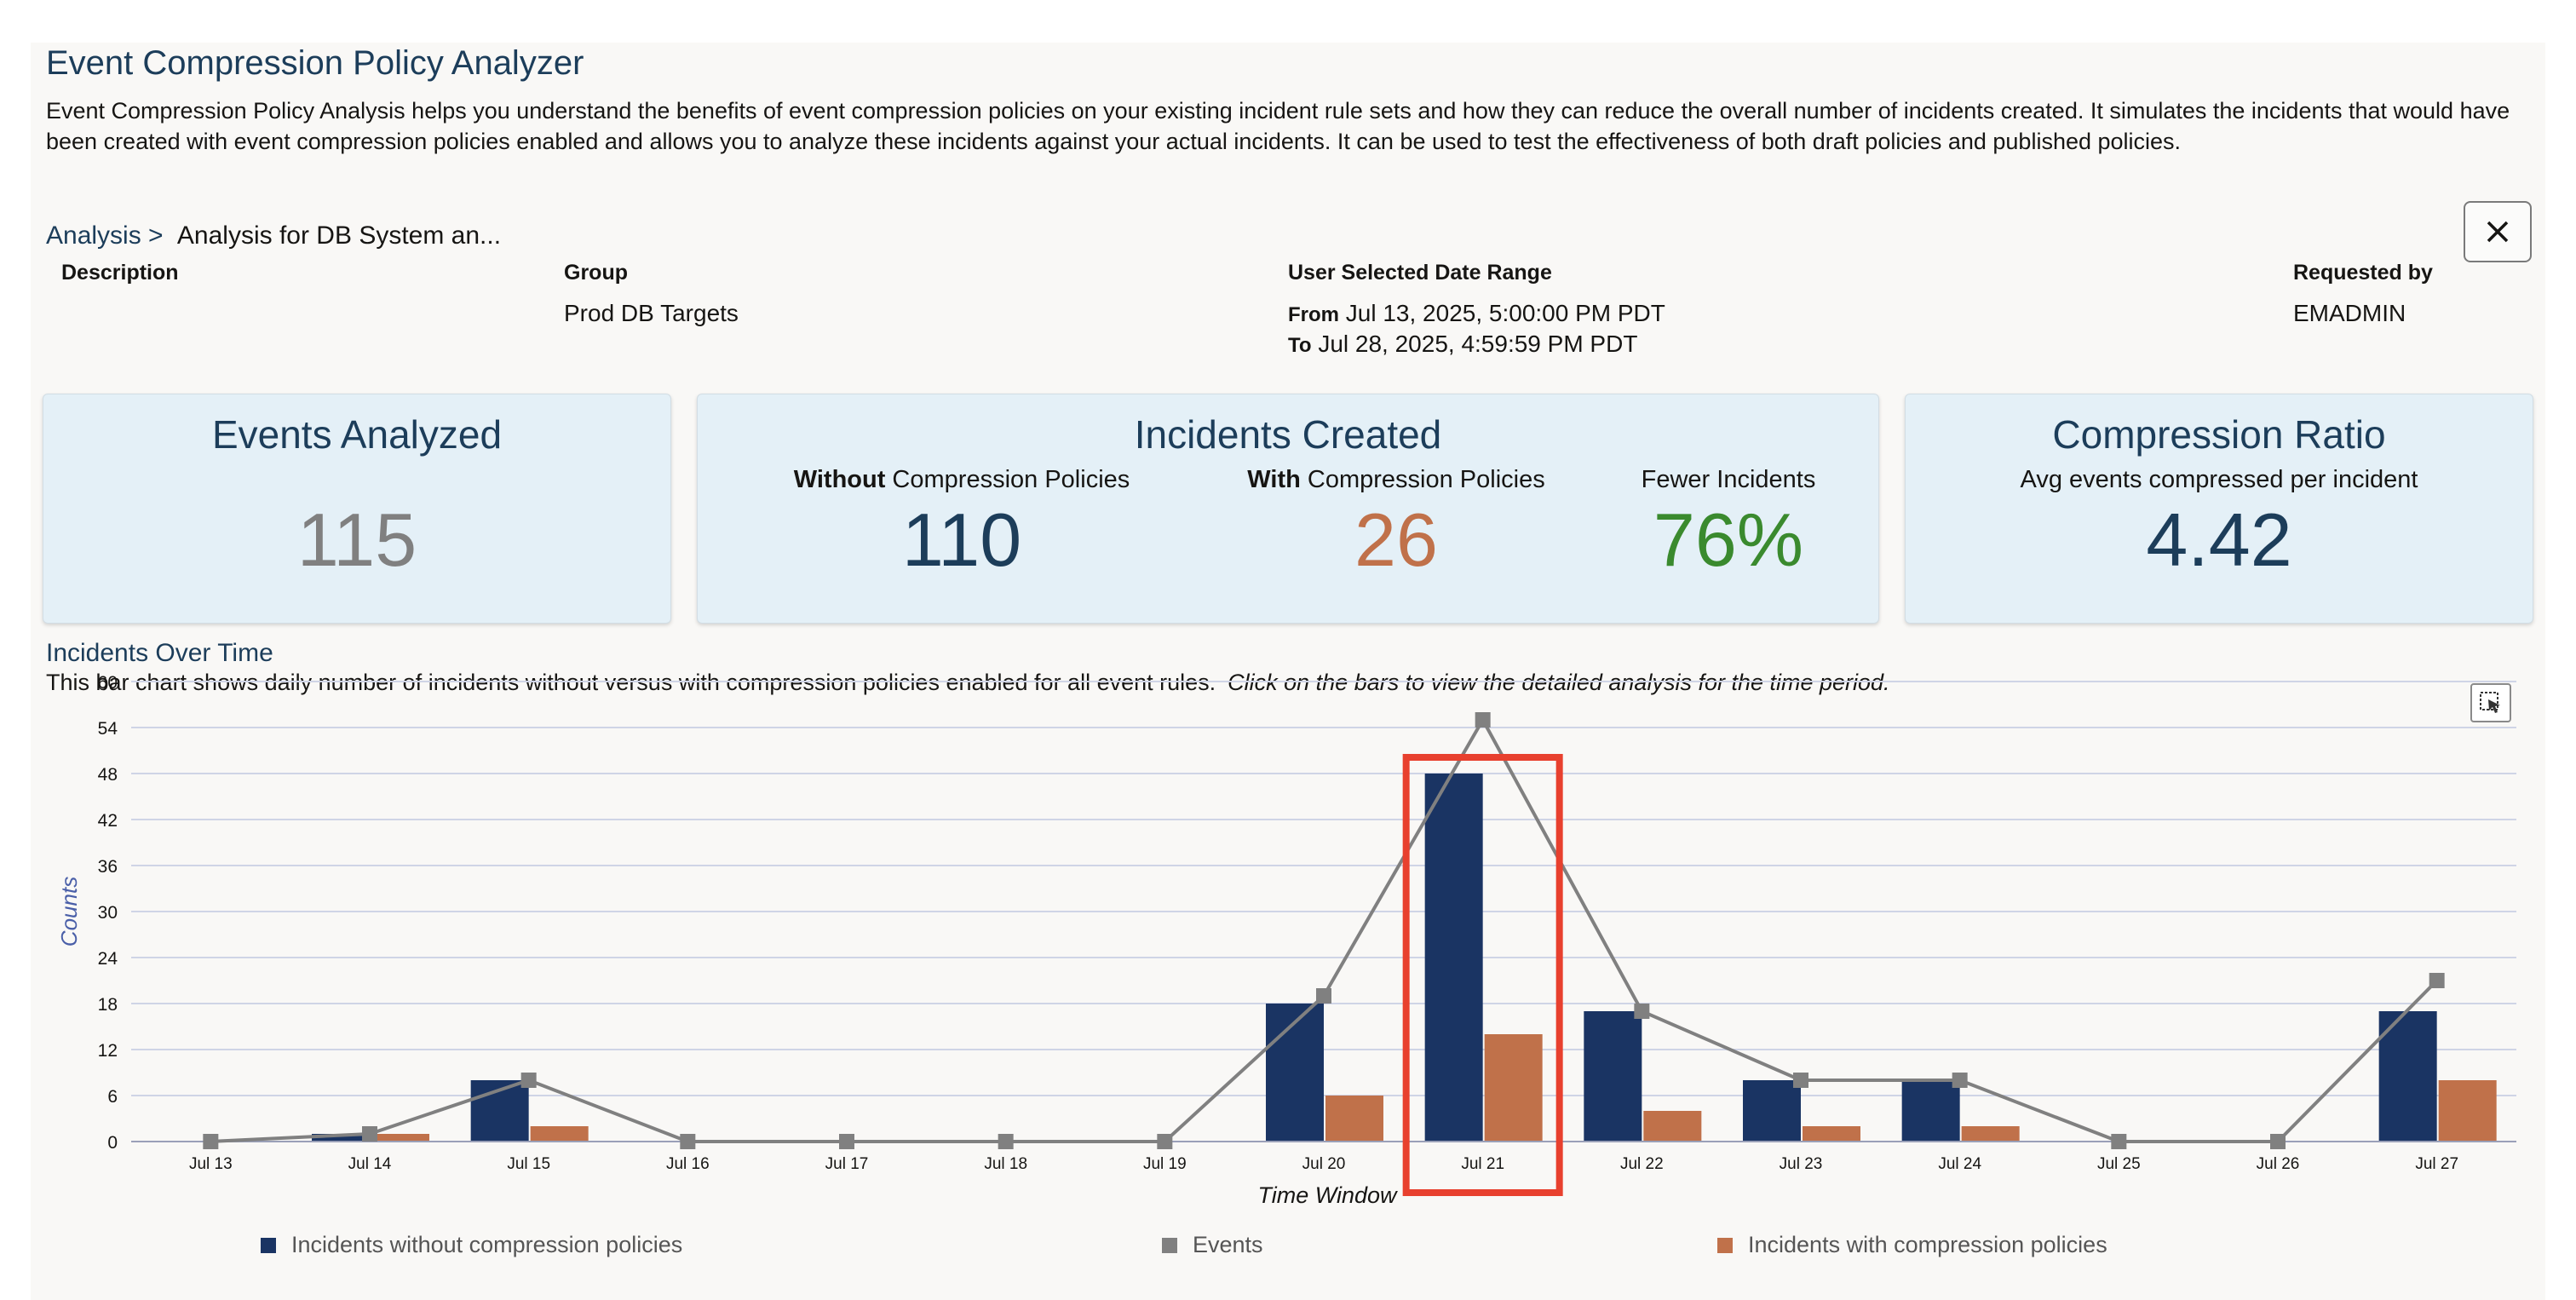  What do you see at coordinates (2119, 1164) in the screenshot?
I see `x-tick-label: Jul 25` at bounding box center [2119, 1164].